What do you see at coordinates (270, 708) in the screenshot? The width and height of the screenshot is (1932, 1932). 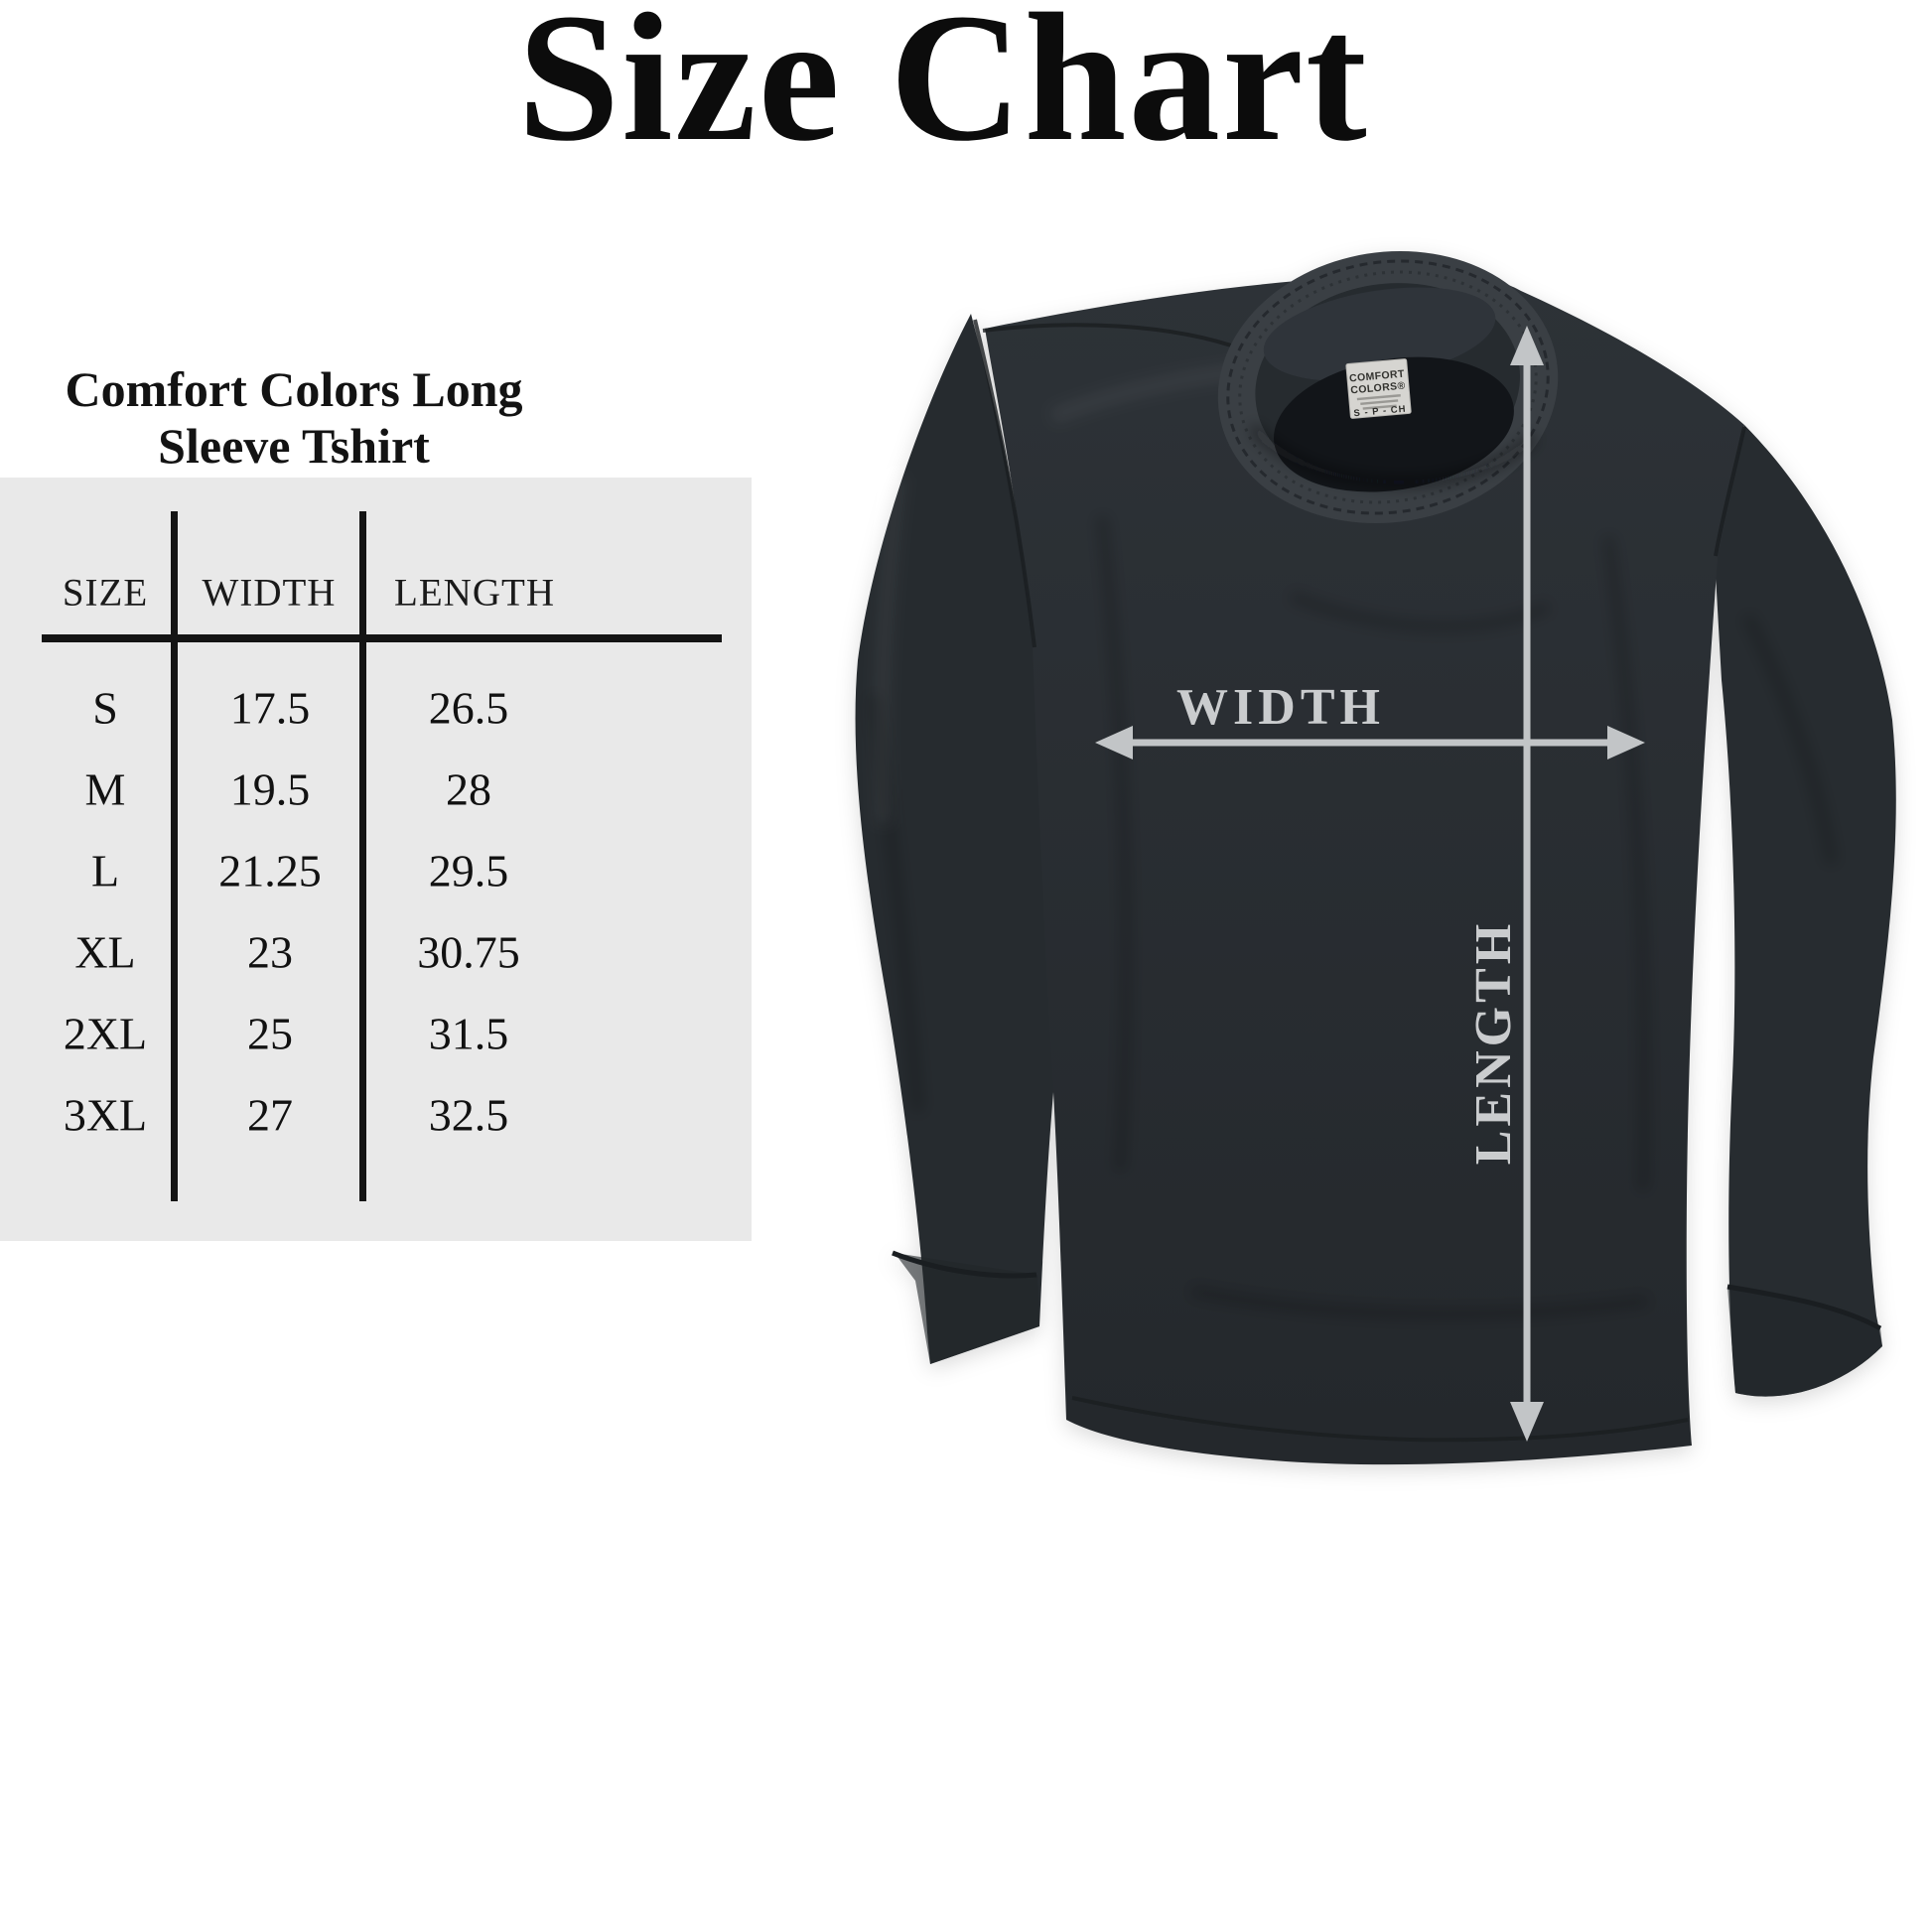 I see `cell-width: 17.5` at bounding box center [270, 708].